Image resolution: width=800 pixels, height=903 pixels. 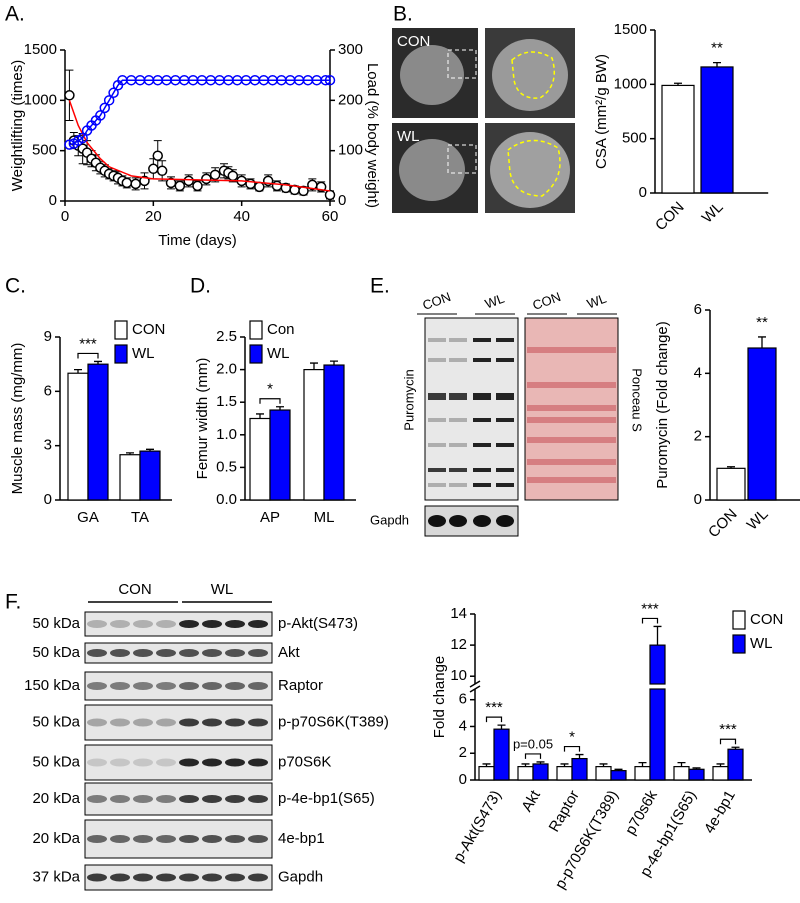 What do you see at coordinates (439, 697) in the screenshot?
I see `y-axis-label: Fold change` at bounding box center [439, 697].